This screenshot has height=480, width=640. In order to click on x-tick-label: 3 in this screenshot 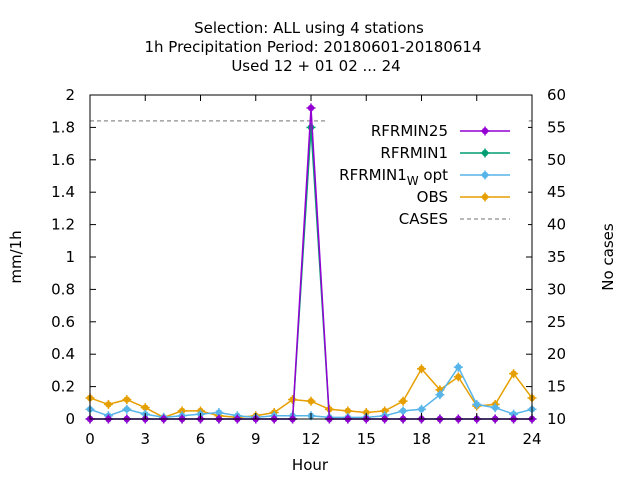, I will do `click(145, 439)`.